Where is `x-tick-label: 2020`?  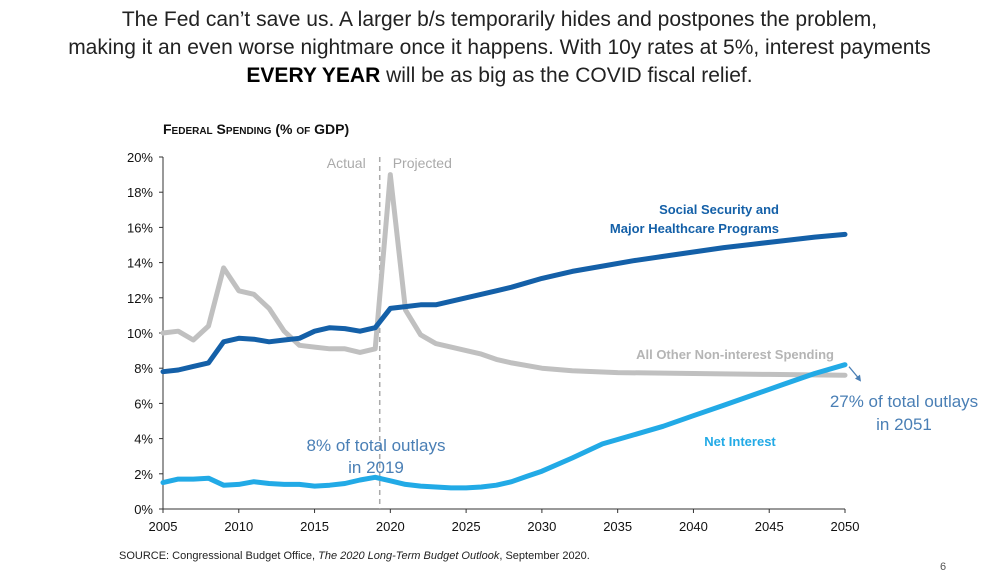
x-tick-label: 2020 is located at coordinates (390, 526).